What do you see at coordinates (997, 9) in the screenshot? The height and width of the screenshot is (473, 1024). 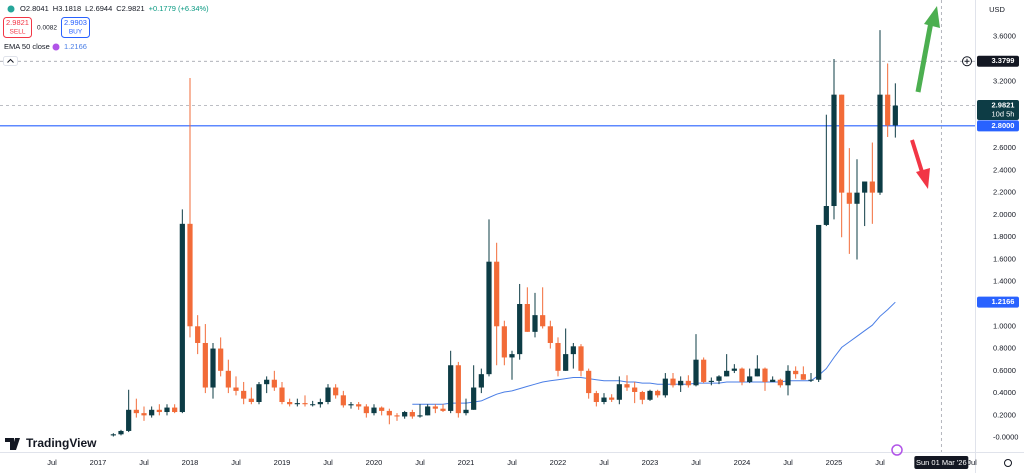 I see `currency: USD` at bounding box center [997, 9].